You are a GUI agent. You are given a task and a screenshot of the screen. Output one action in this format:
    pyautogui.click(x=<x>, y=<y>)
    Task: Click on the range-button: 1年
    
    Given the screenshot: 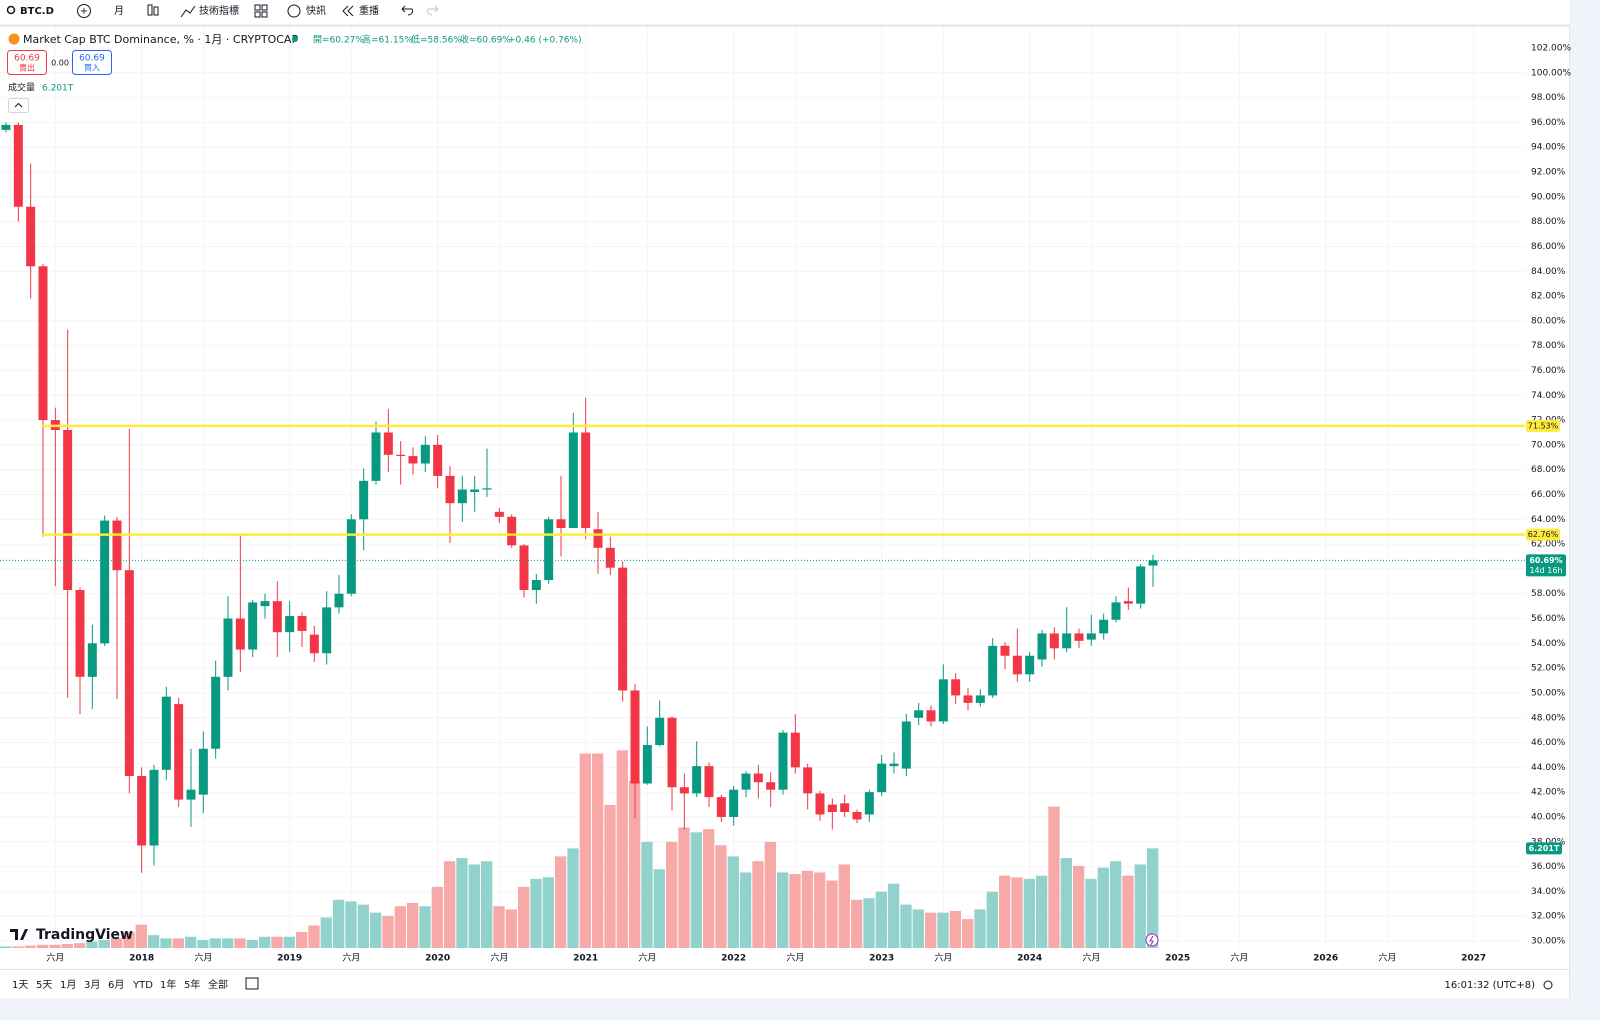 What is the action you would take?
    pyautogui.click(x=168, y=984)
    